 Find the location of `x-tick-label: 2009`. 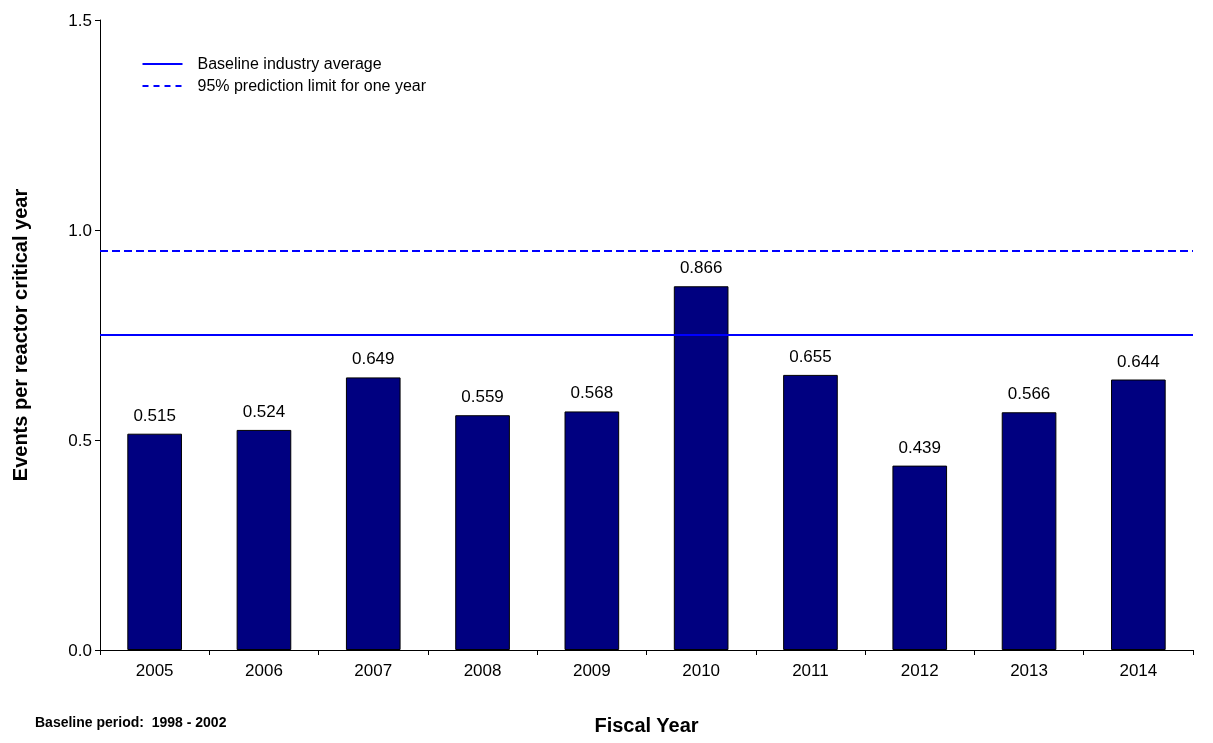

x-tick-label: 2009 is located at coordinates (591, 670).